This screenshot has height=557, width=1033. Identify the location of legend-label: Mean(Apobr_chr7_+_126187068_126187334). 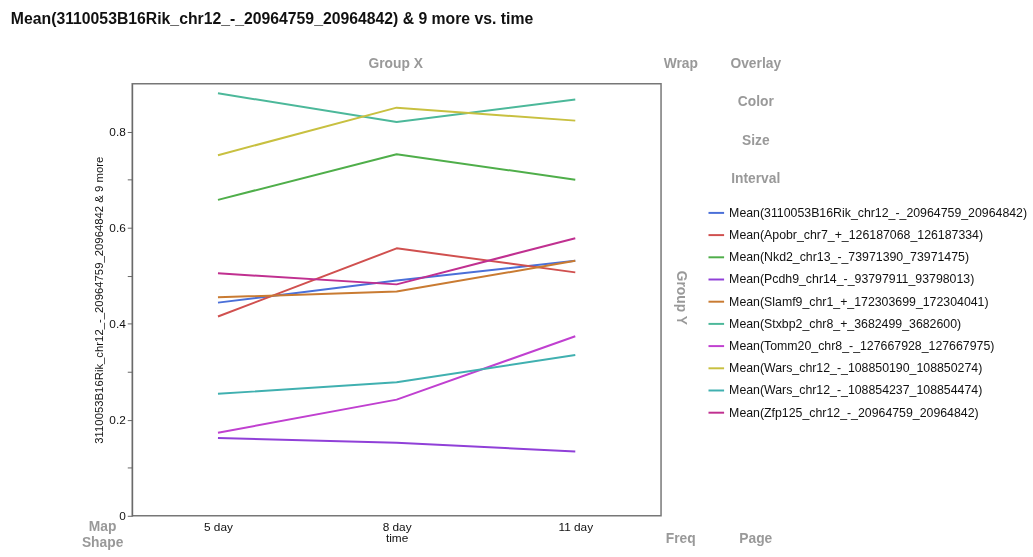
(856, 235).